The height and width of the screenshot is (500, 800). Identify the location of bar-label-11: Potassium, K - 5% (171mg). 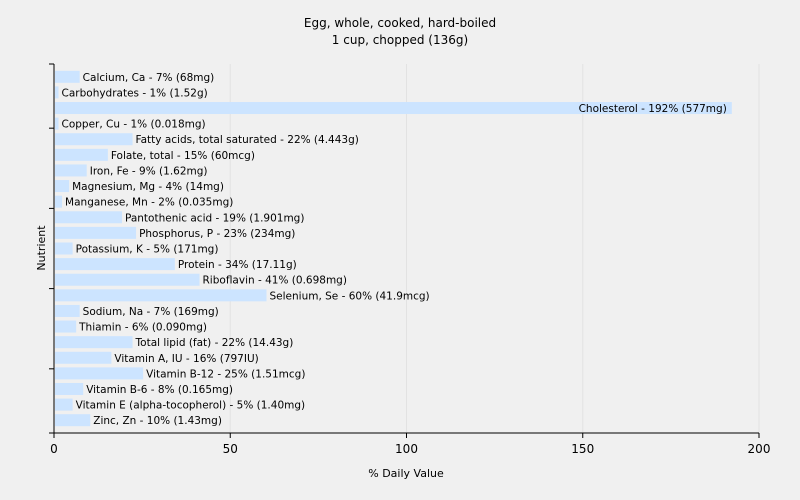
(147, 250).